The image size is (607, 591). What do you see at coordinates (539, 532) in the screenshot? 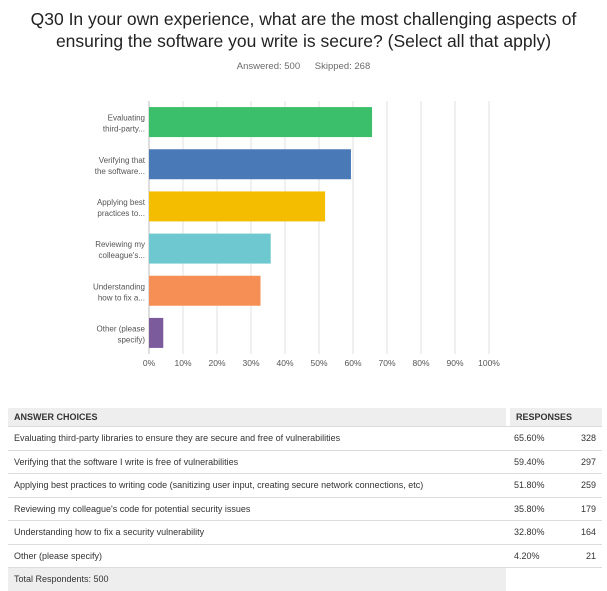
I see `row-percent: 32.80%` at bounding box center [539, 532].